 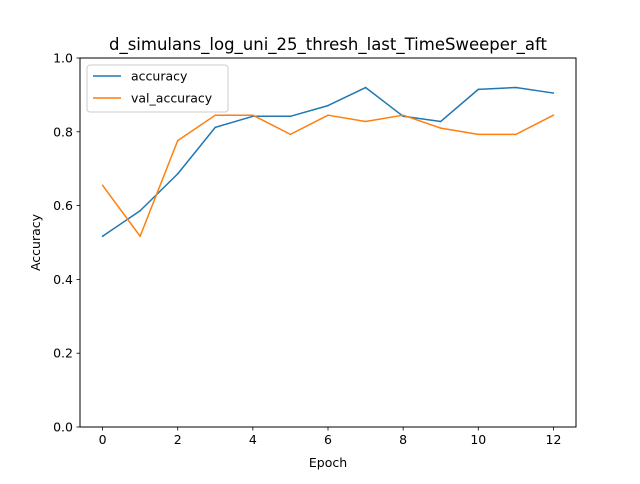 What do you see at coordinates (63, 427) in the screenshot?
I see `y-tick-label: 0.0` at bounding box center [63, 427].